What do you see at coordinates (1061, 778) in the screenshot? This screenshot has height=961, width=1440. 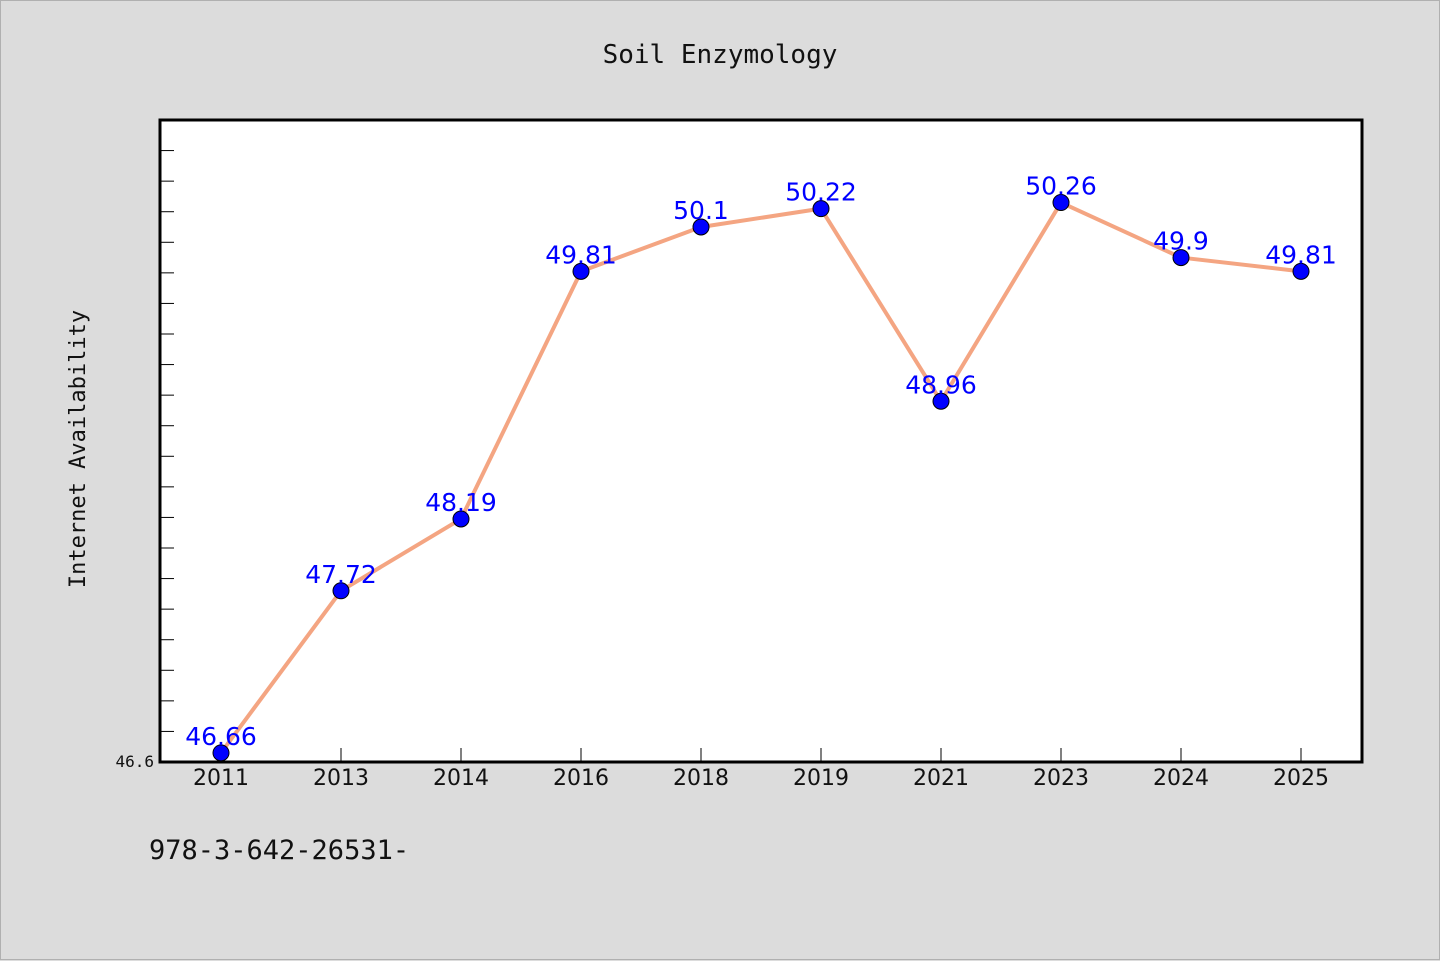 I see `x-tick-label: 2023` at bounding box center [1061, 778].